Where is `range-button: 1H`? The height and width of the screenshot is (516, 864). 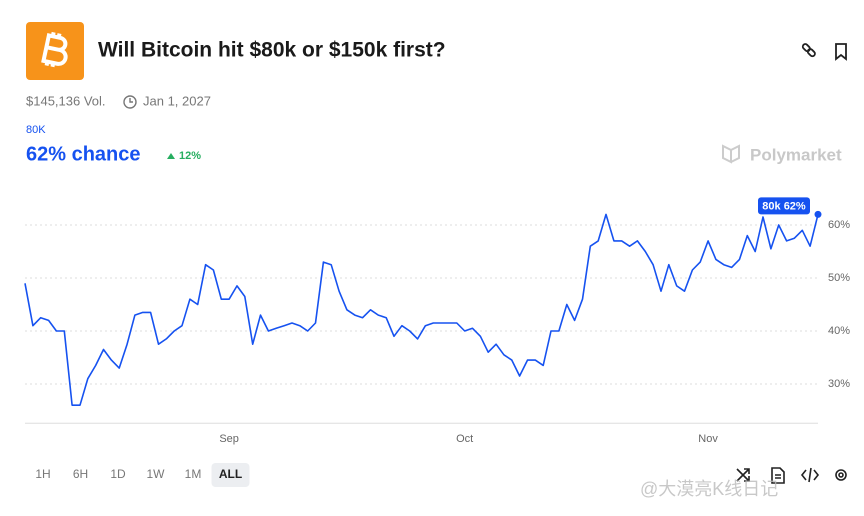 range-button: 1H is located at coordinates (42, 474).